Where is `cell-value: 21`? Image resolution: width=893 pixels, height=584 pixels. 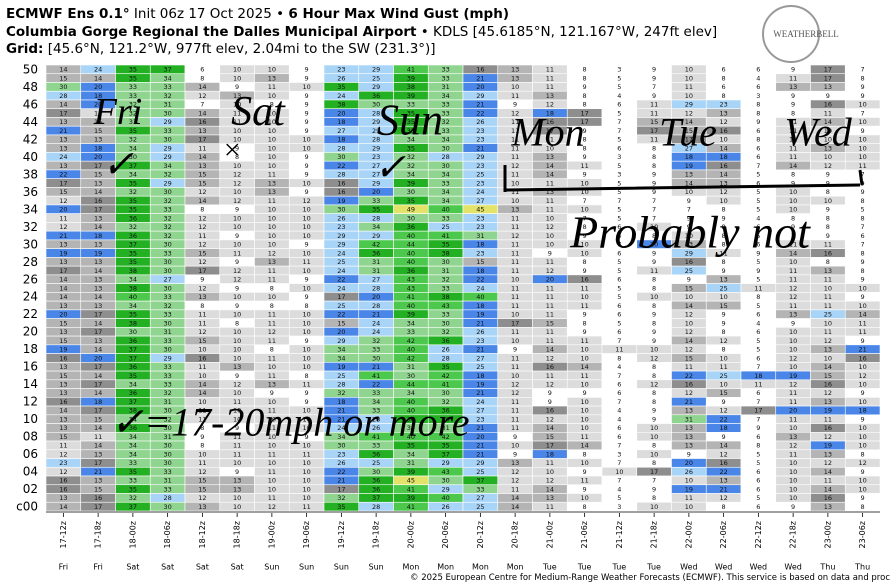
cell-value: 21 is located at coordinates (480, 428).